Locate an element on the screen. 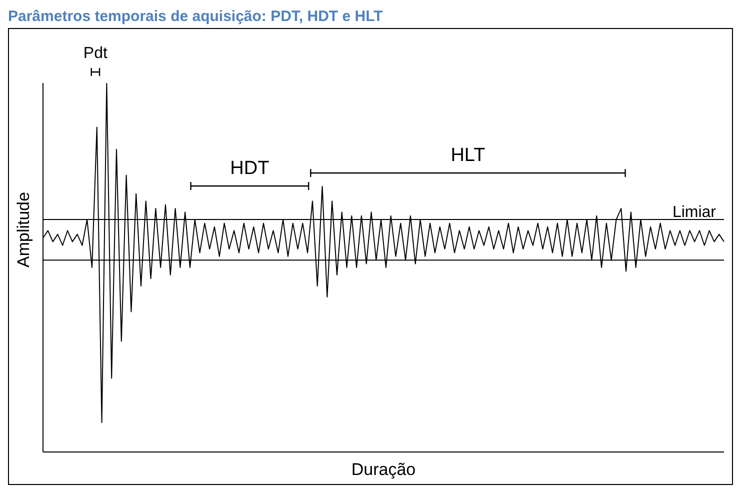  annotation: HLT is located at coordinates (468, 155).